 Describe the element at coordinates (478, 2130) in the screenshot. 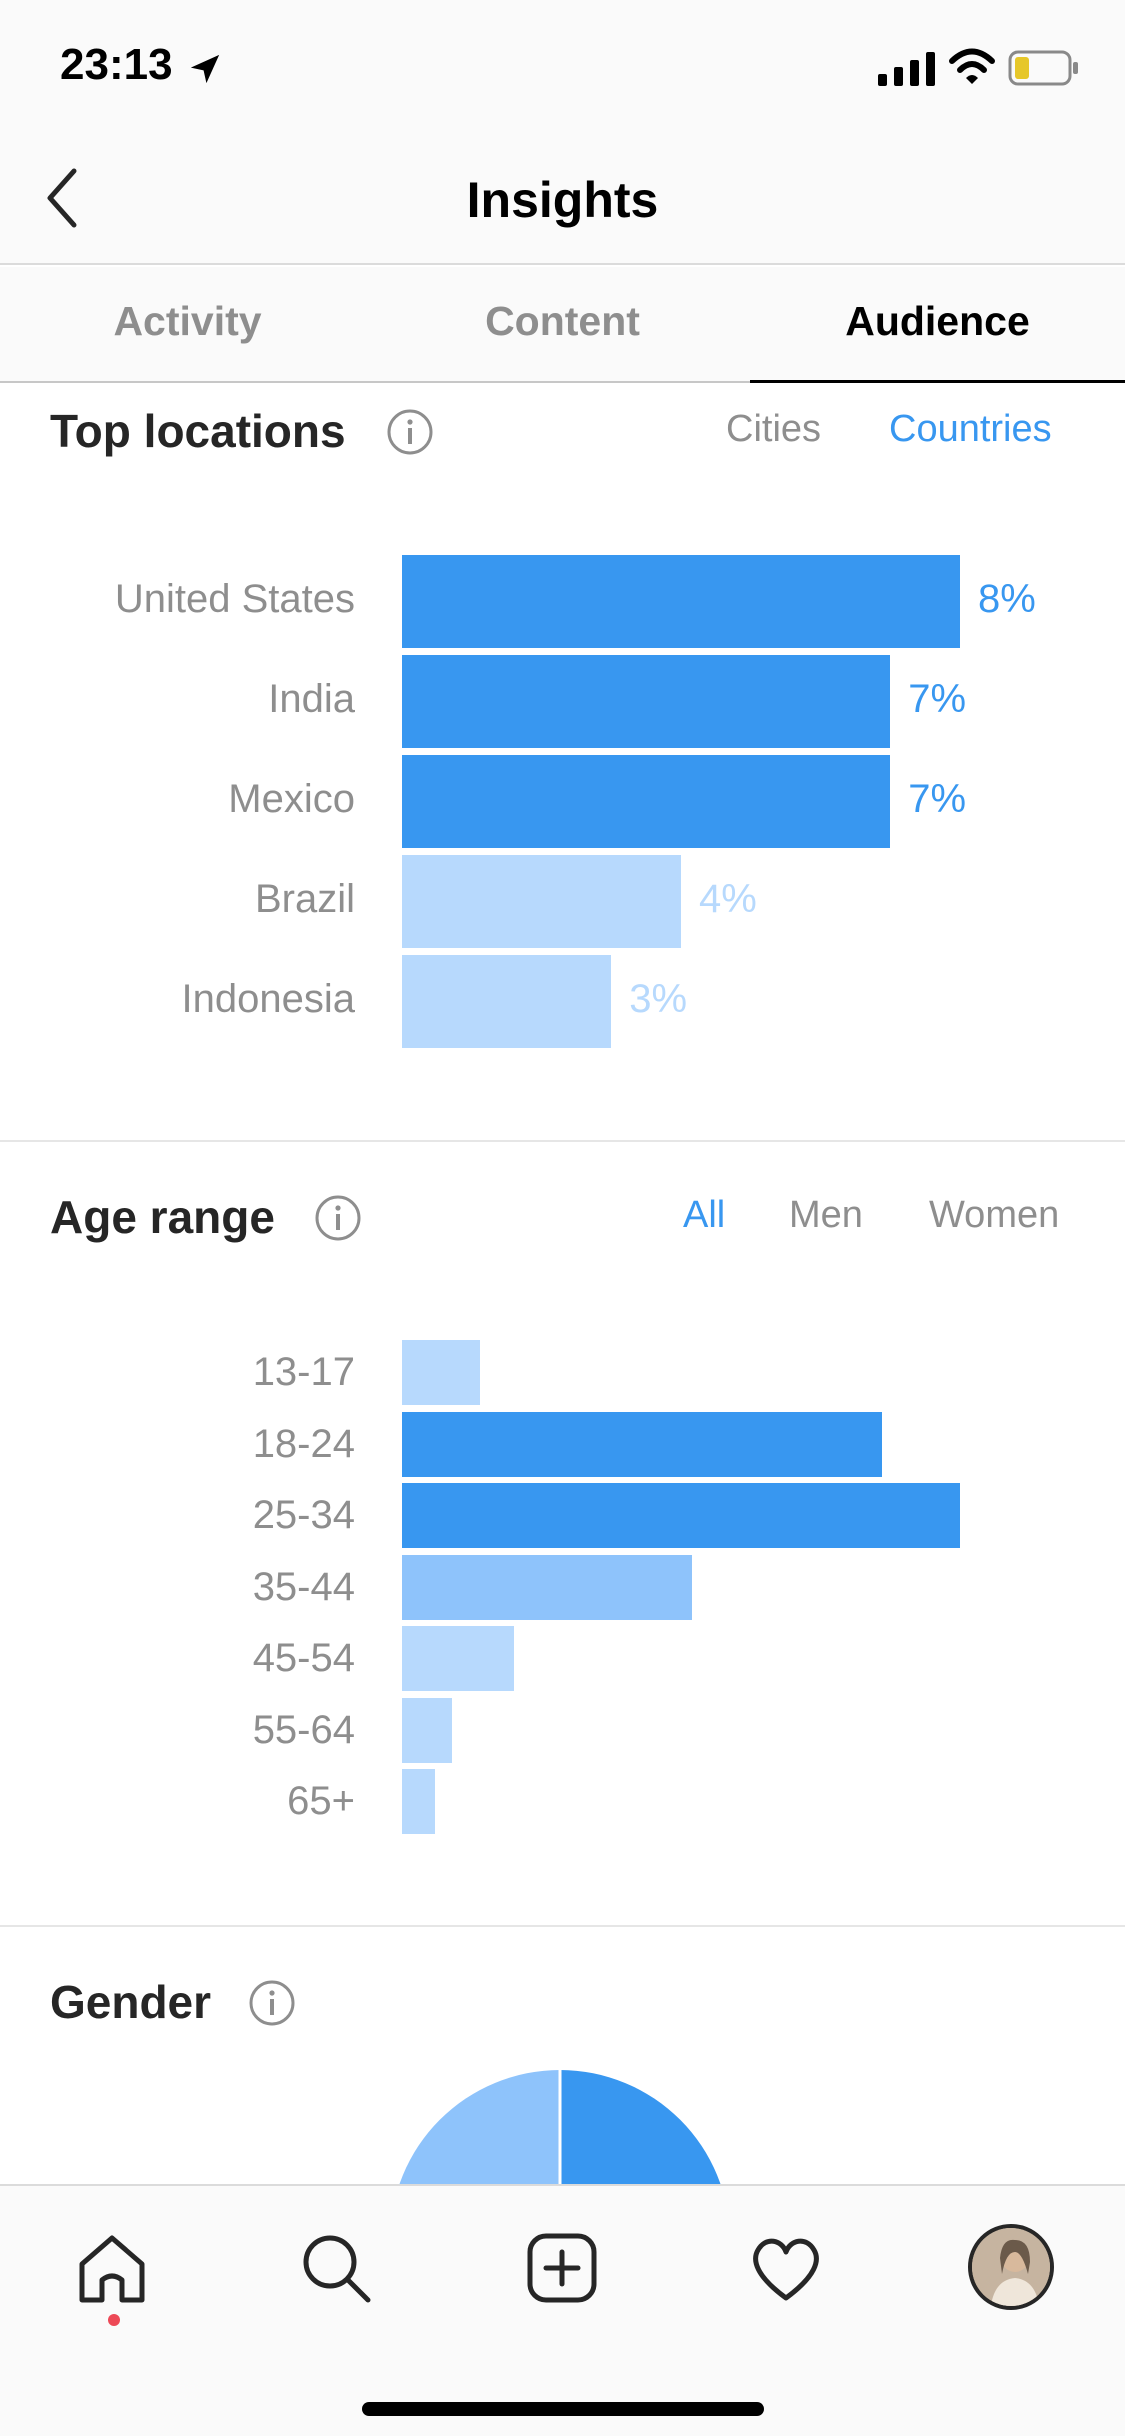

I see `gender-slice-left` at that location.